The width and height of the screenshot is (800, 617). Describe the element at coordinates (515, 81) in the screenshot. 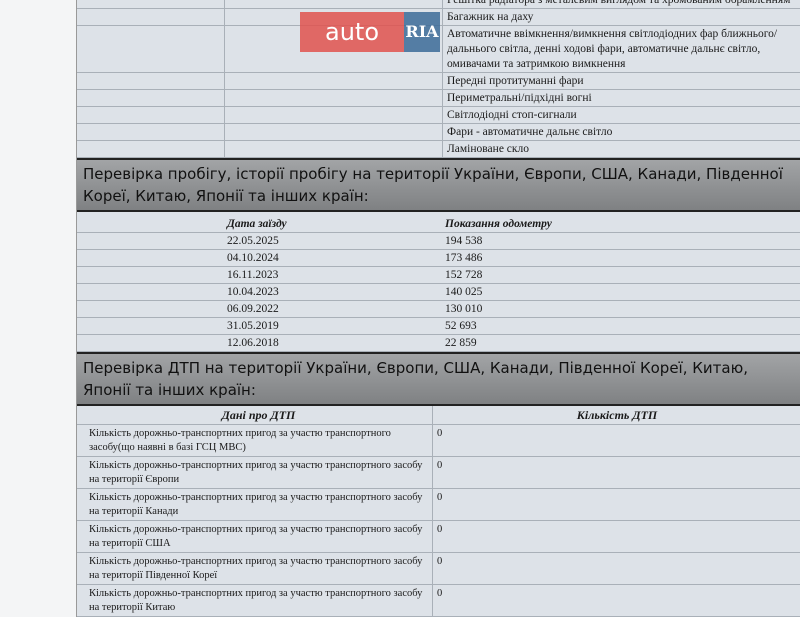

I see `feature-text: Передні протитуманні фари` at that location.